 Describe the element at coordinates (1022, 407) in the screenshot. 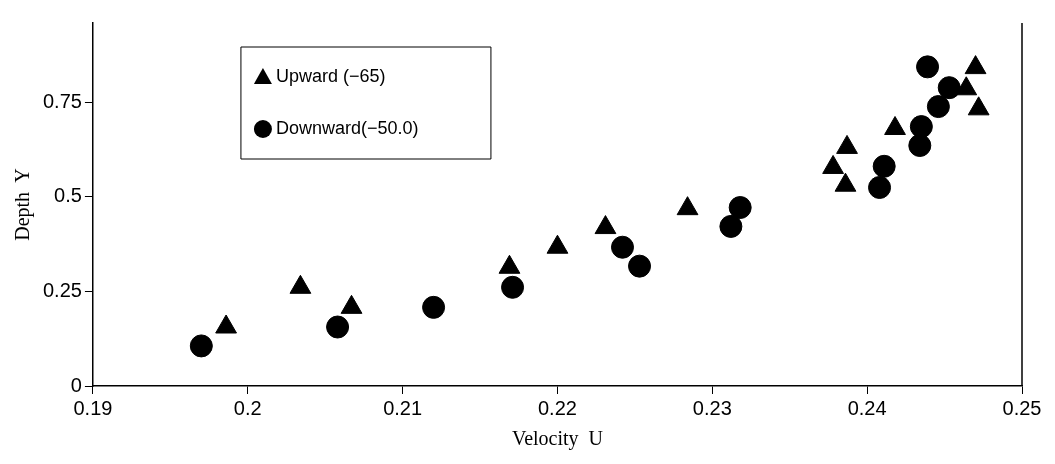

I see `x-tick-label: 0.25` at that location.